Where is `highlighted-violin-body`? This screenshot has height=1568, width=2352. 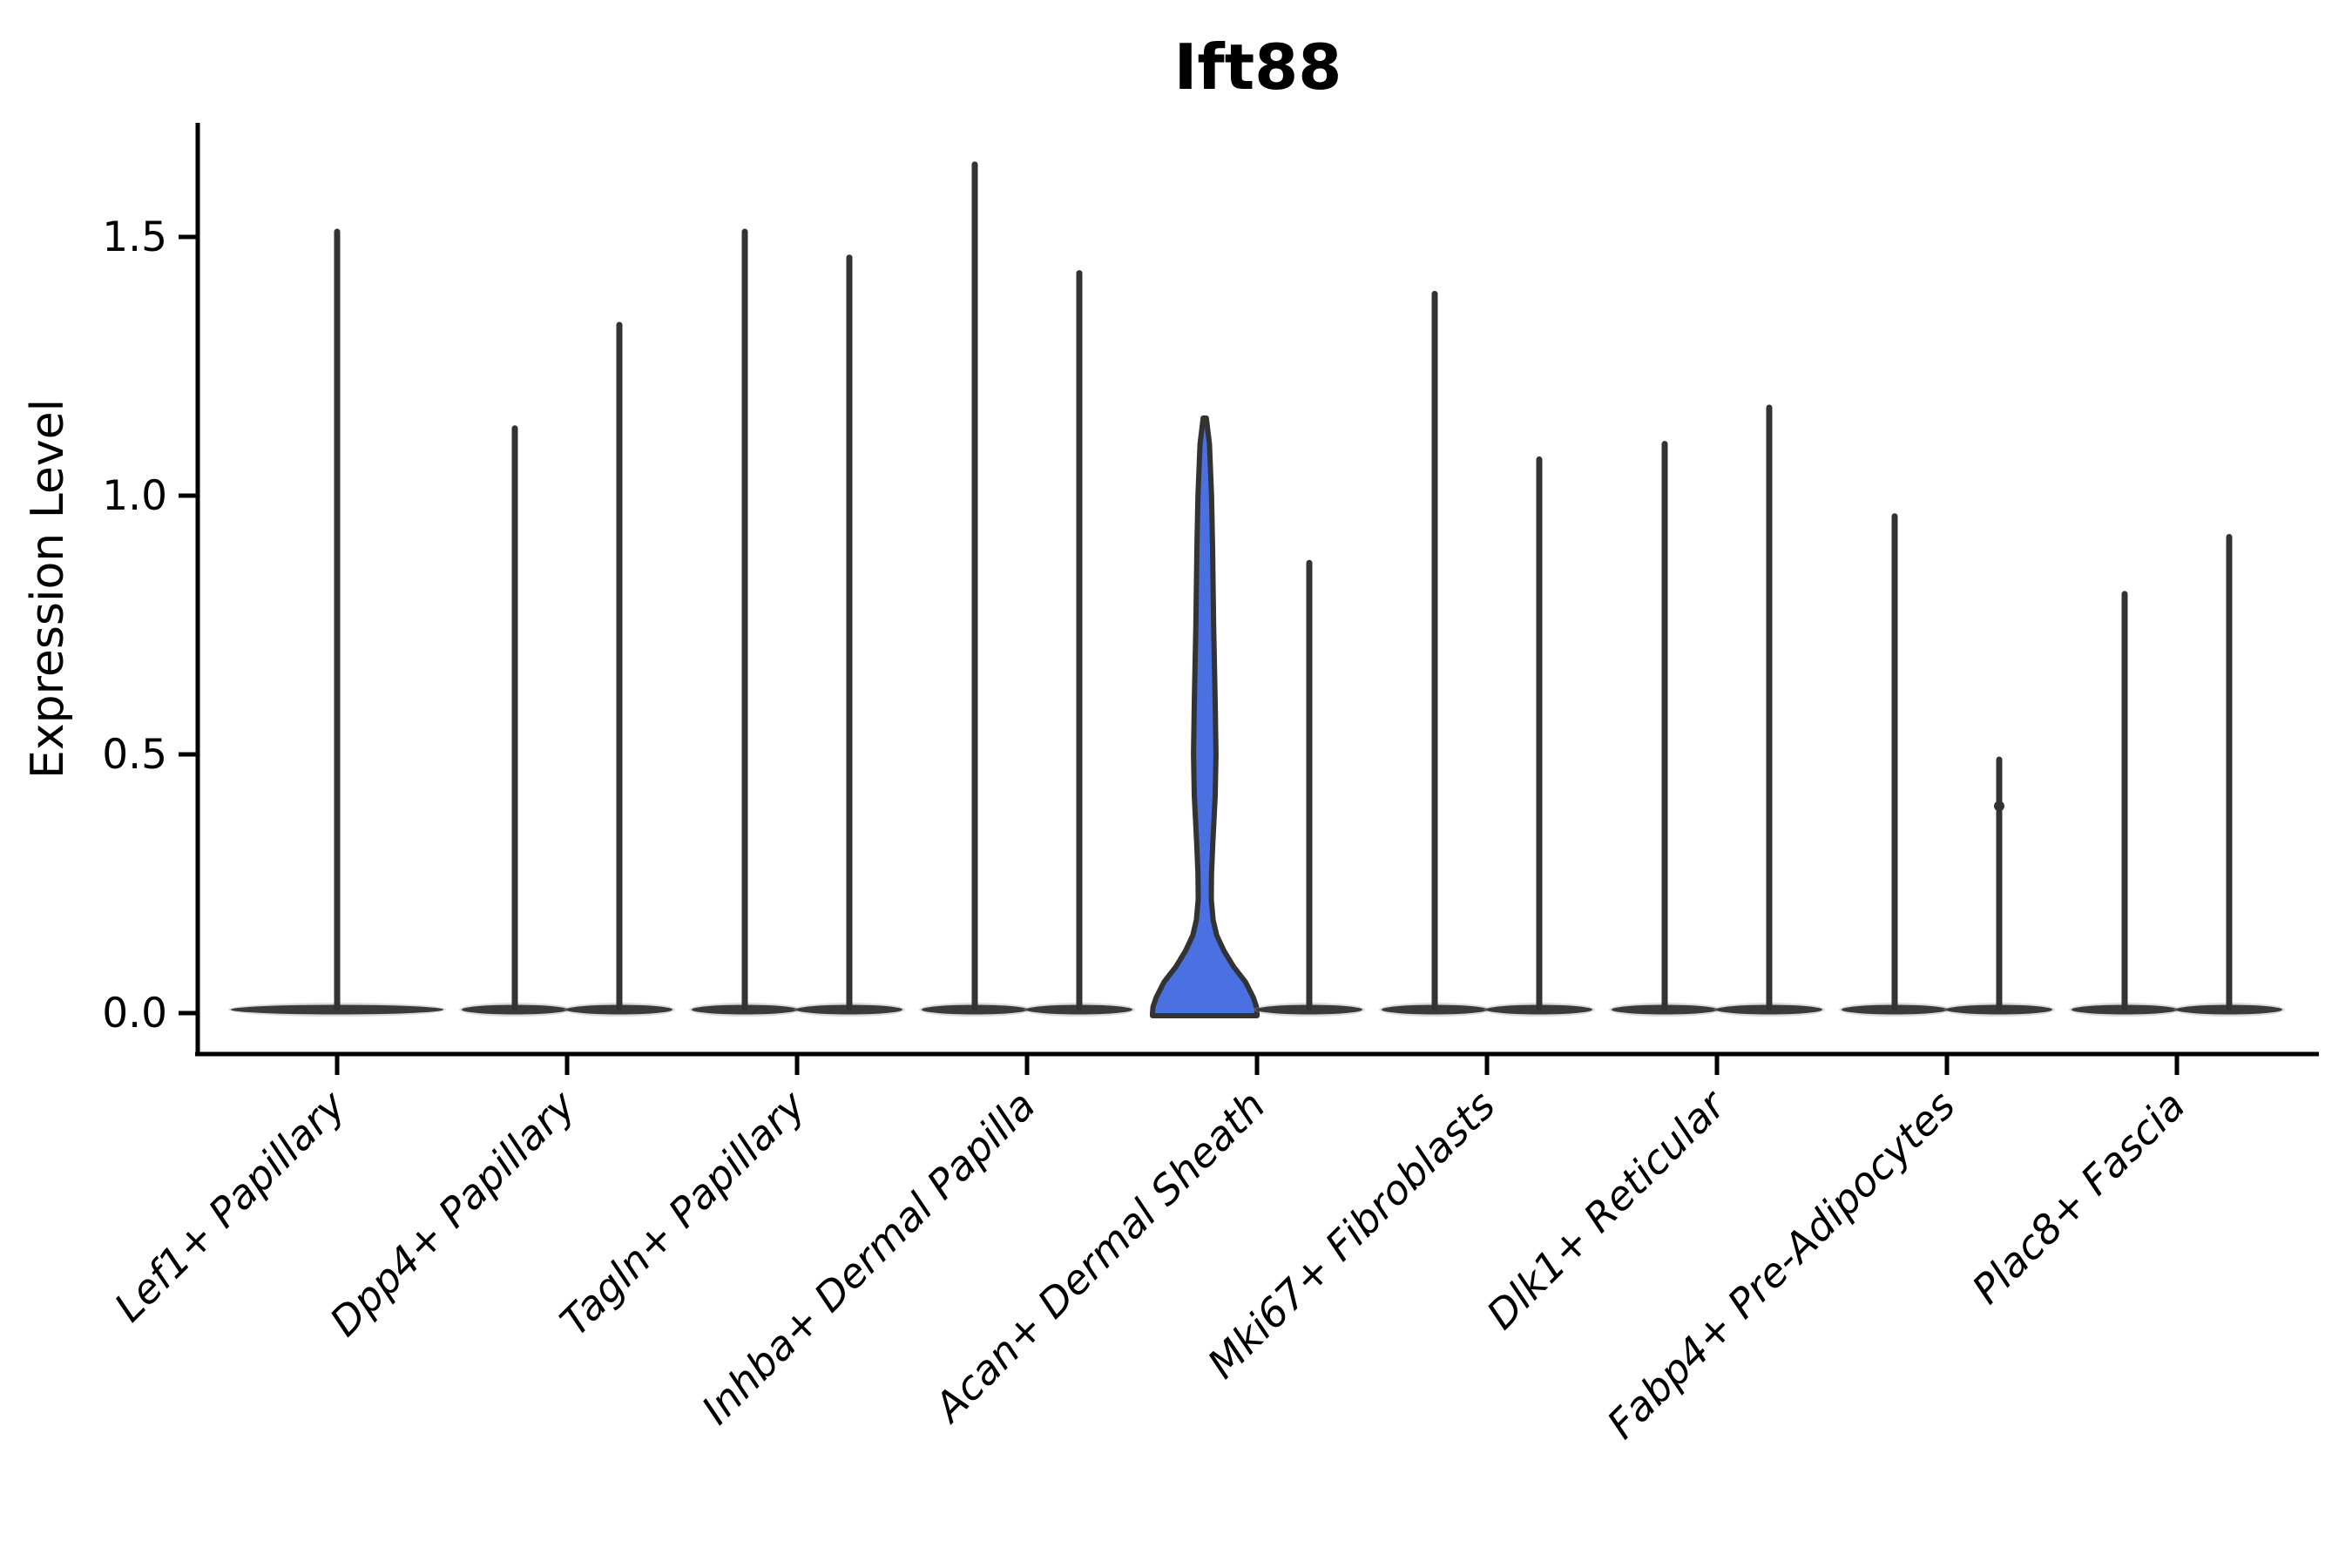 highlighted-violin-body is located at coordinates (1205, 716).